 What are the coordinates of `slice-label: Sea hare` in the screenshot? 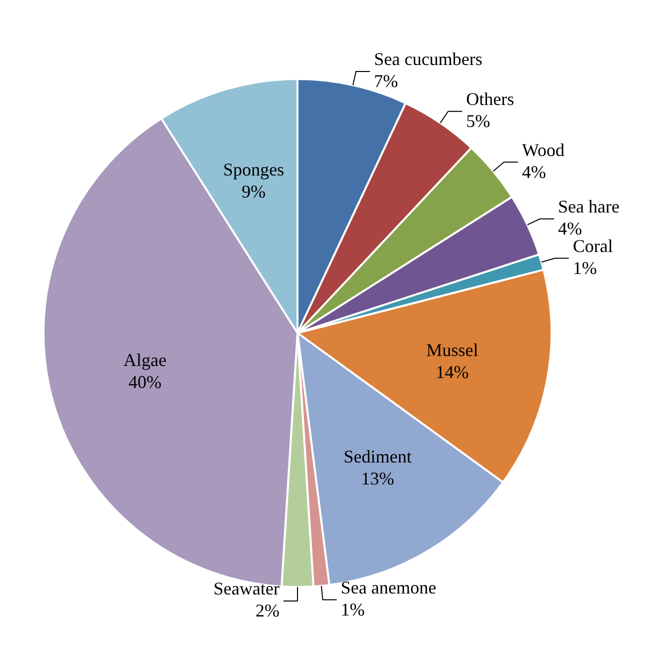 It's located at (589, 206).